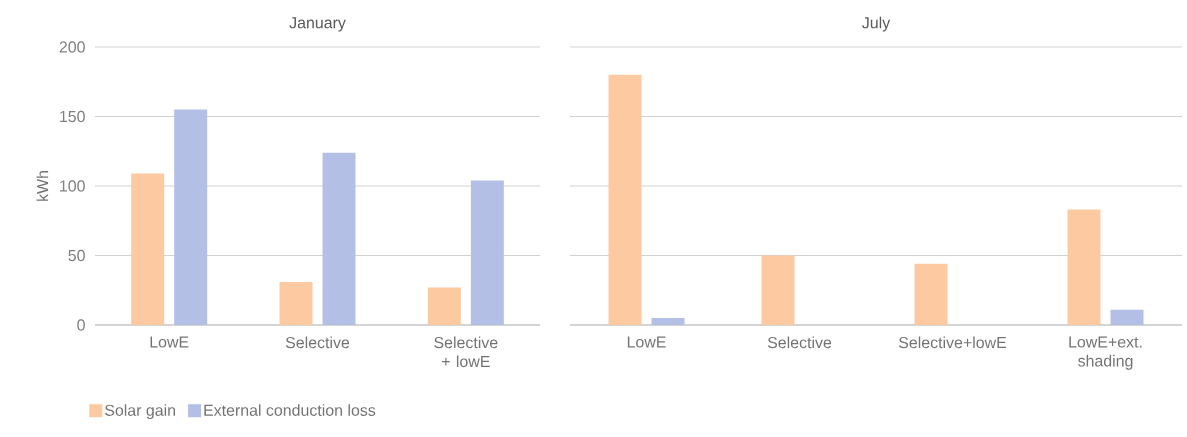  I want to click on chart-title: January, so click(317, 24).